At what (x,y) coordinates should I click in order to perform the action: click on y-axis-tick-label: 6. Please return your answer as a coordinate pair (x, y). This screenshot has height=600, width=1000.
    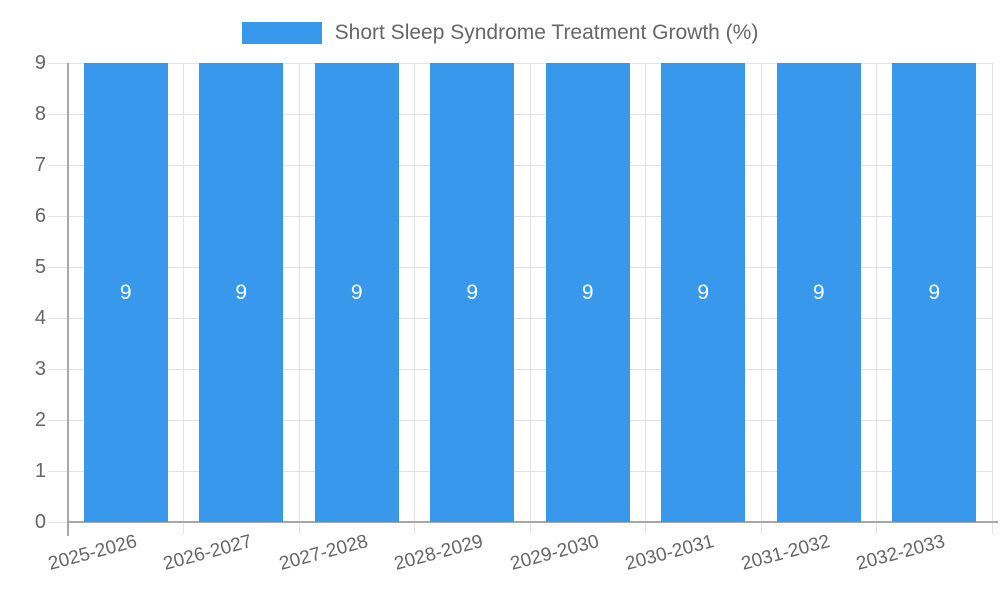
    Looking at the image, I should click on (40, 216).